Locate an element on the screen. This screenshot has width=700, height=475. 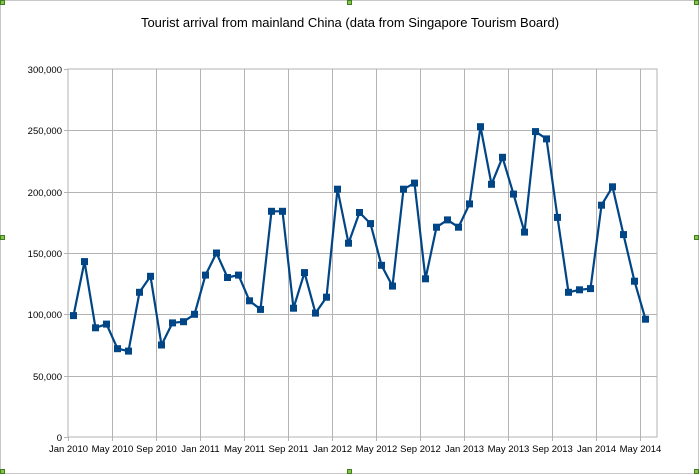
resize-handle-top-middle is located at coordinates (349, 2).